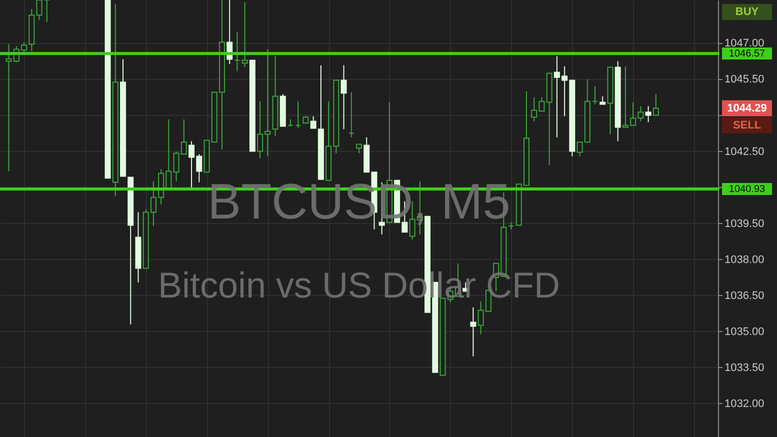 This screenshot has height=437, width=777. I want to click on y-tick-label: 1033.50, so click(744, 368).